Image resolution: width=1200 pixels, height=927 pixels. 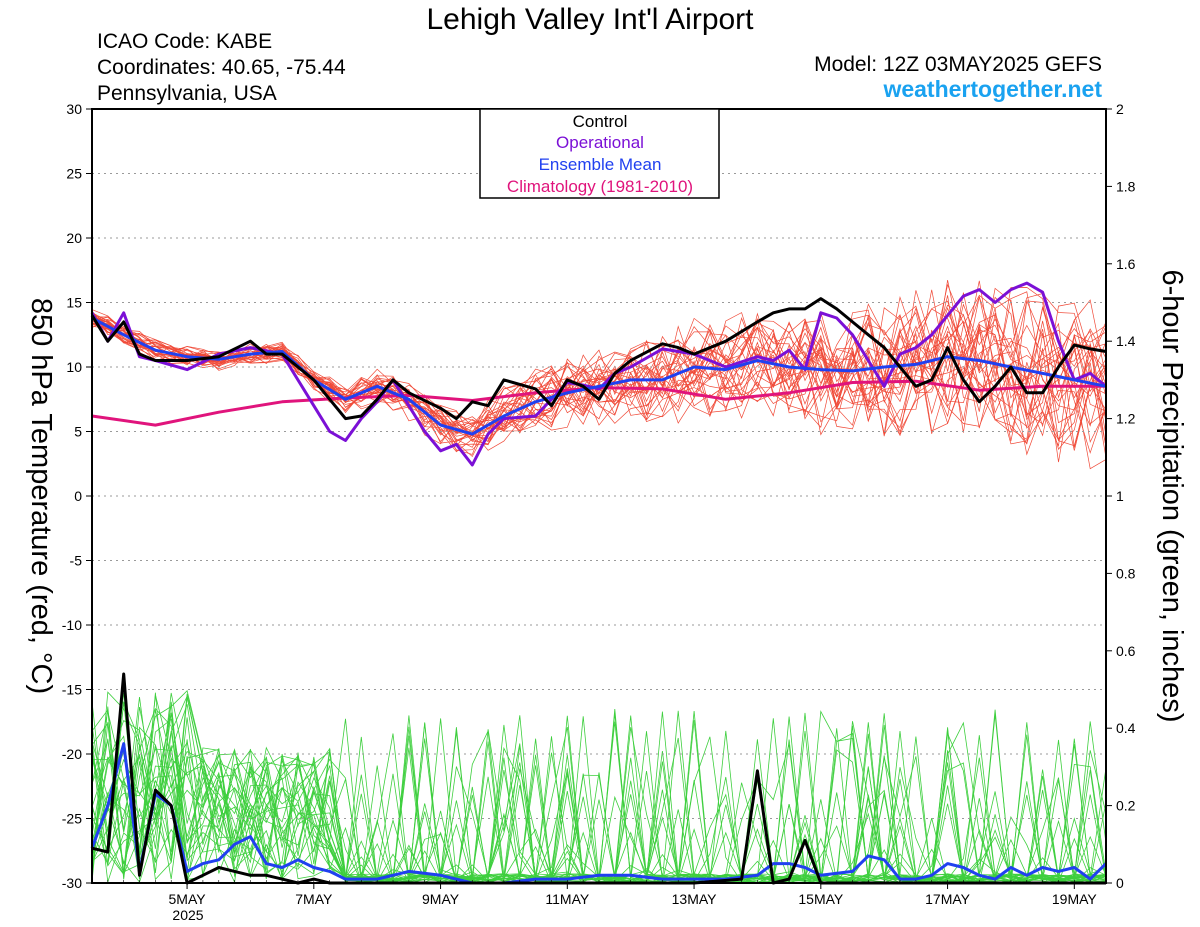 I want to click on y-tick-label: 25, so click(x=74, y=174).